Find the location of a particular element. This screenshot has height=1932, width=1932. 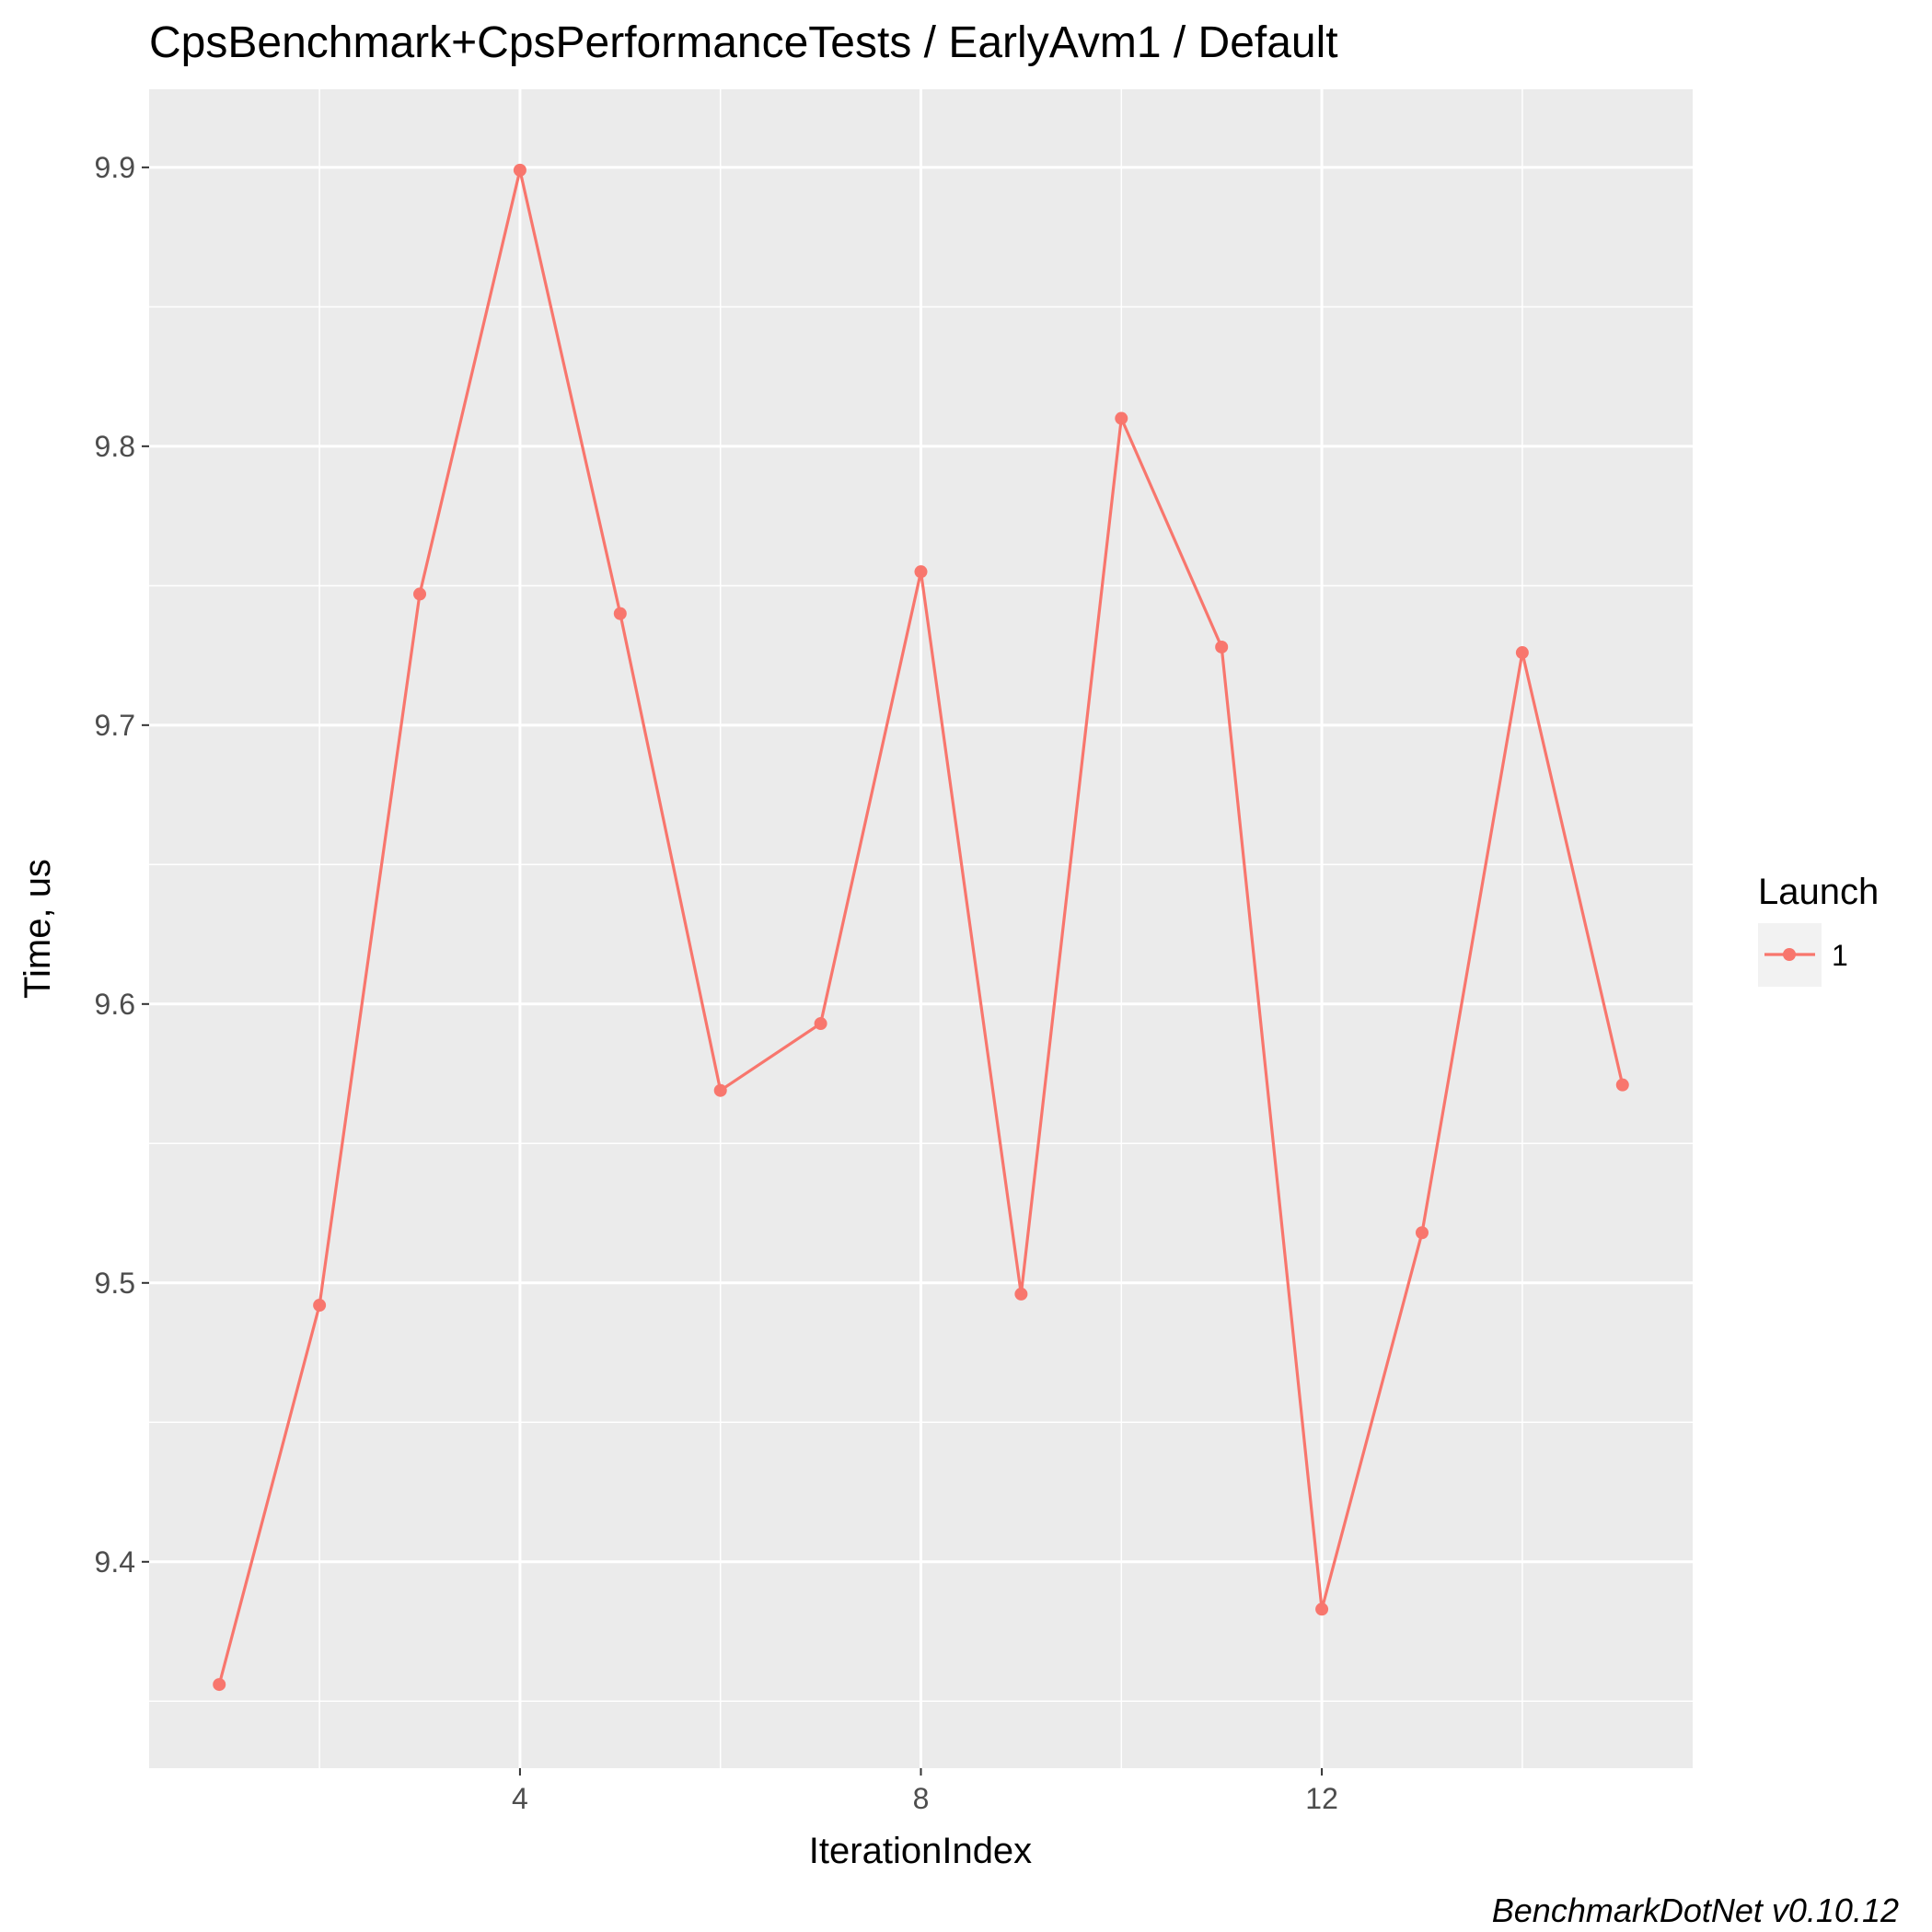

y-tick-label: 9.7 is located at coordinates (115, 725).